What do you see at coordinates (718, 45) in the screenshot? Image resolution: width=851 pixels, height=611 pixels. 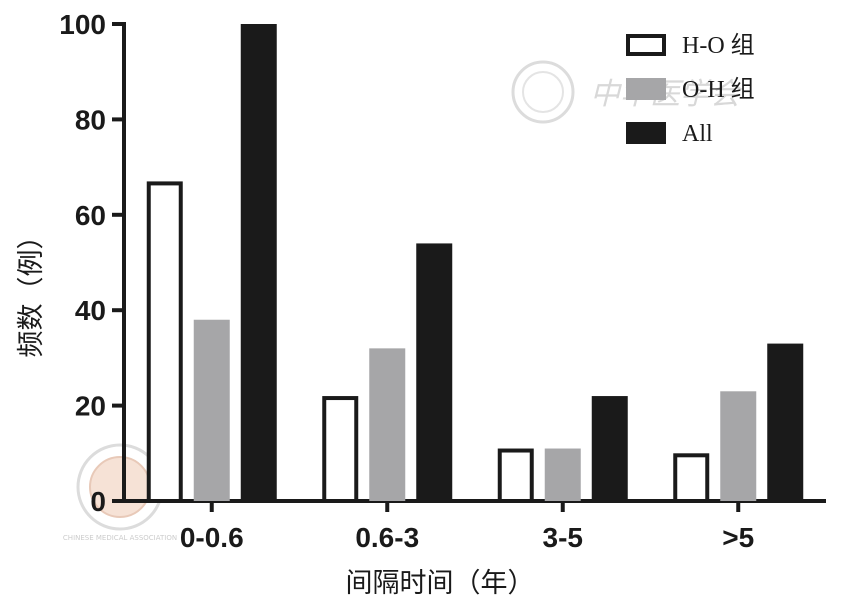 I see `legend-label: H-O 组` at bounding box center [718, 45].